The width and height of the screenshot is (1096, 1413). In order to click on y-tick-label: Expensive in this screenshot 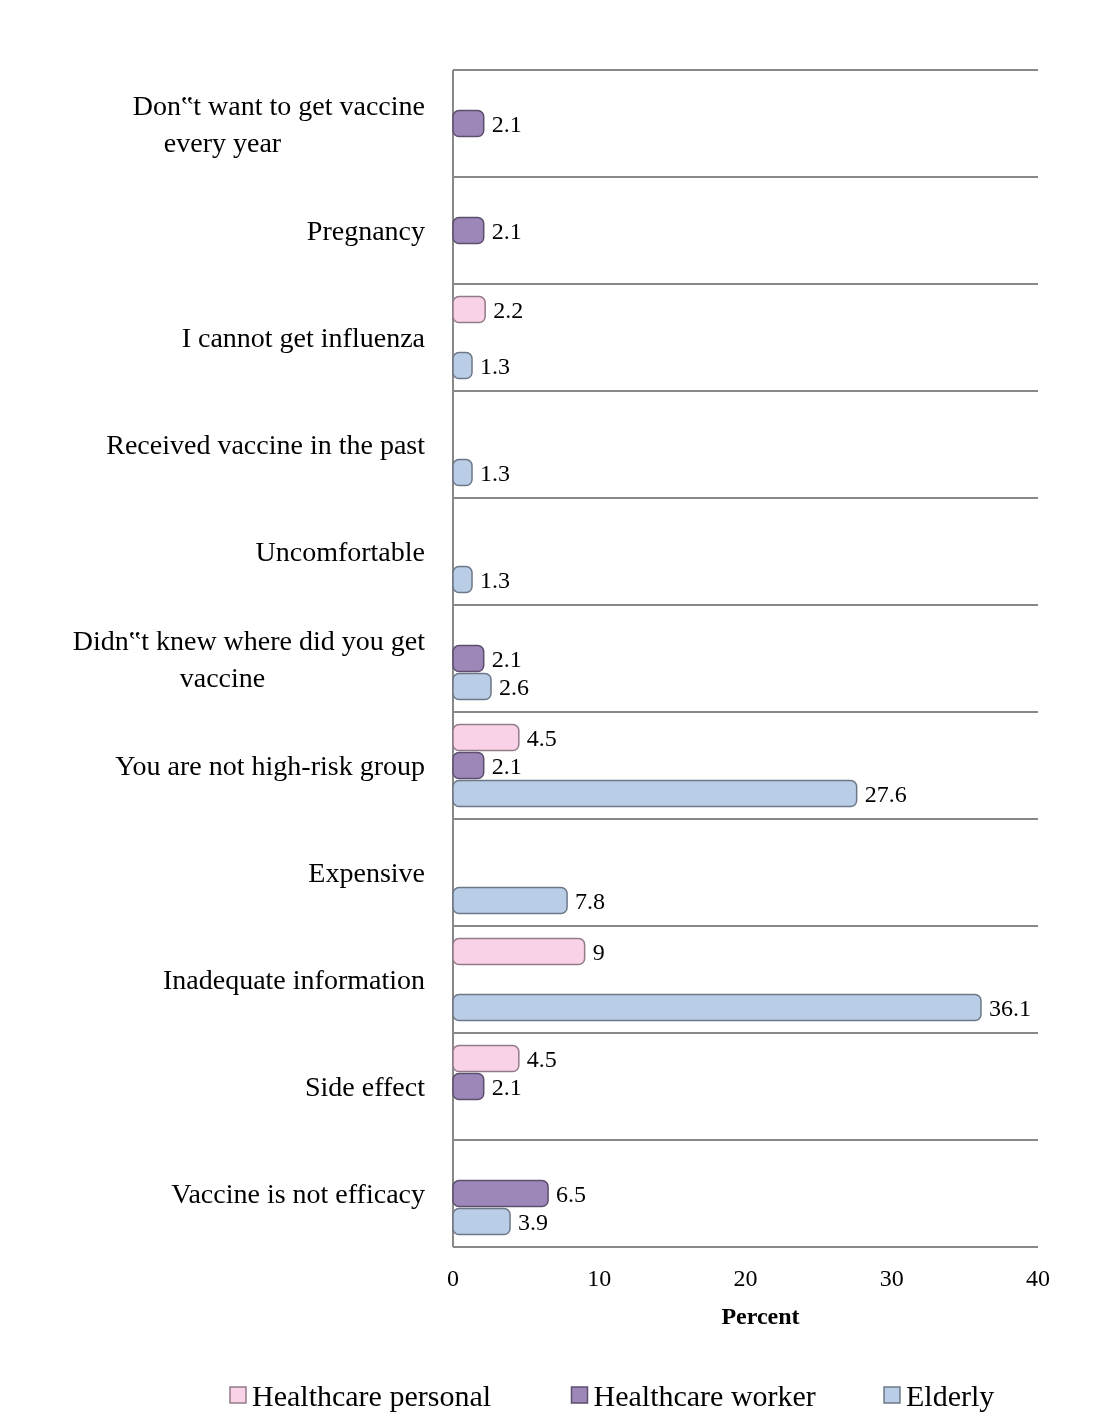, I will do `click(366, 872)`.